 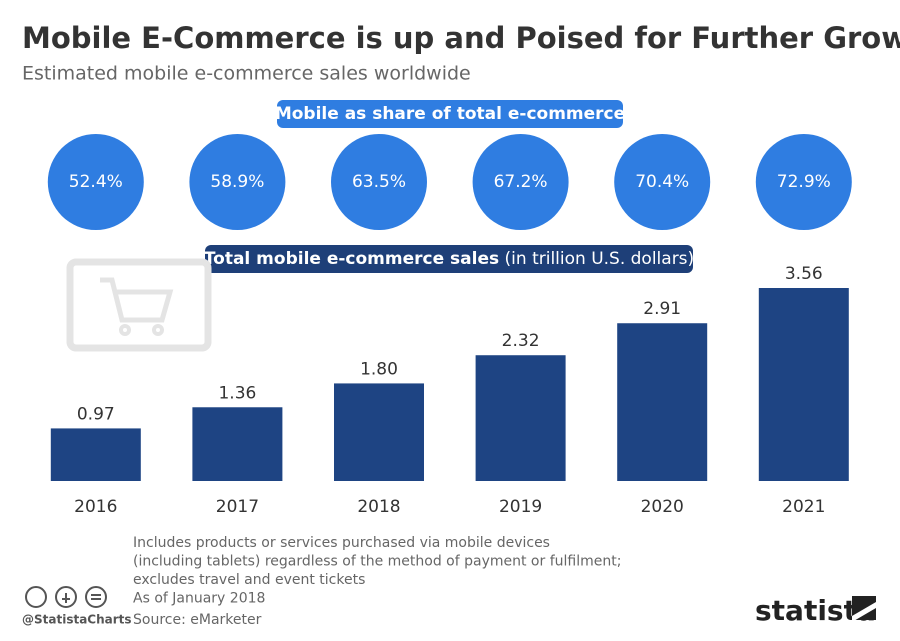 What do you see at coordinates (804, 274) in the screenshot?
I see `value-label: 3.56` at bounding box center [804, 274].